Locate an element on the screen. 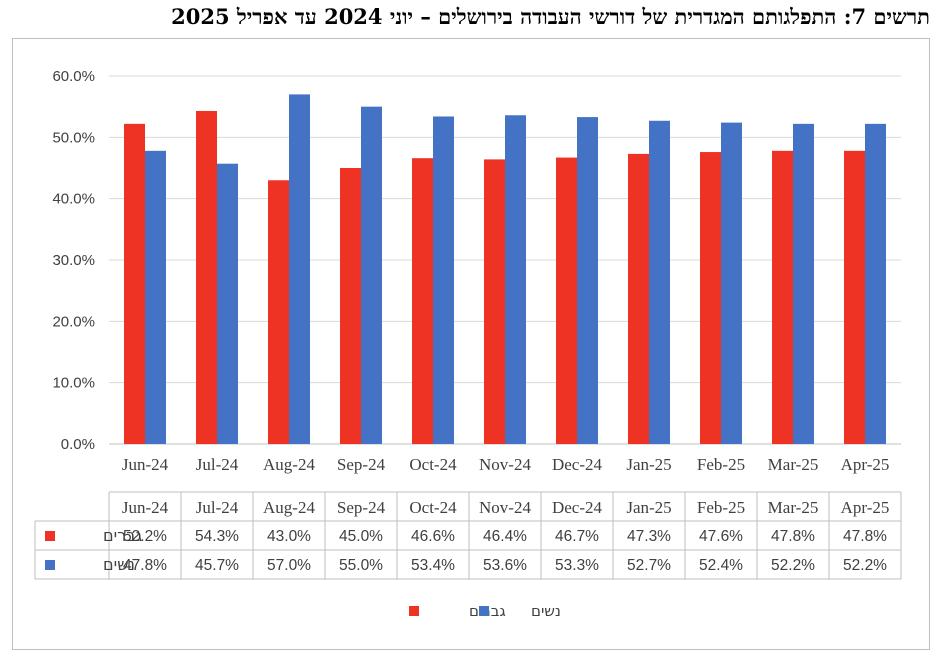  x-tick-label: Apr-25 is located at coordinates (865, 464).